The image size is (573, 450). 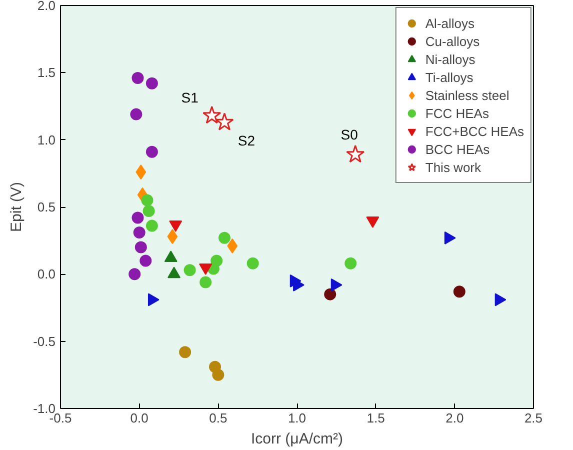 What do you see at coordinates (450, 23) in the screenshot?
I see `legend-label: Al-alloys` at bounding box center [450, 23].